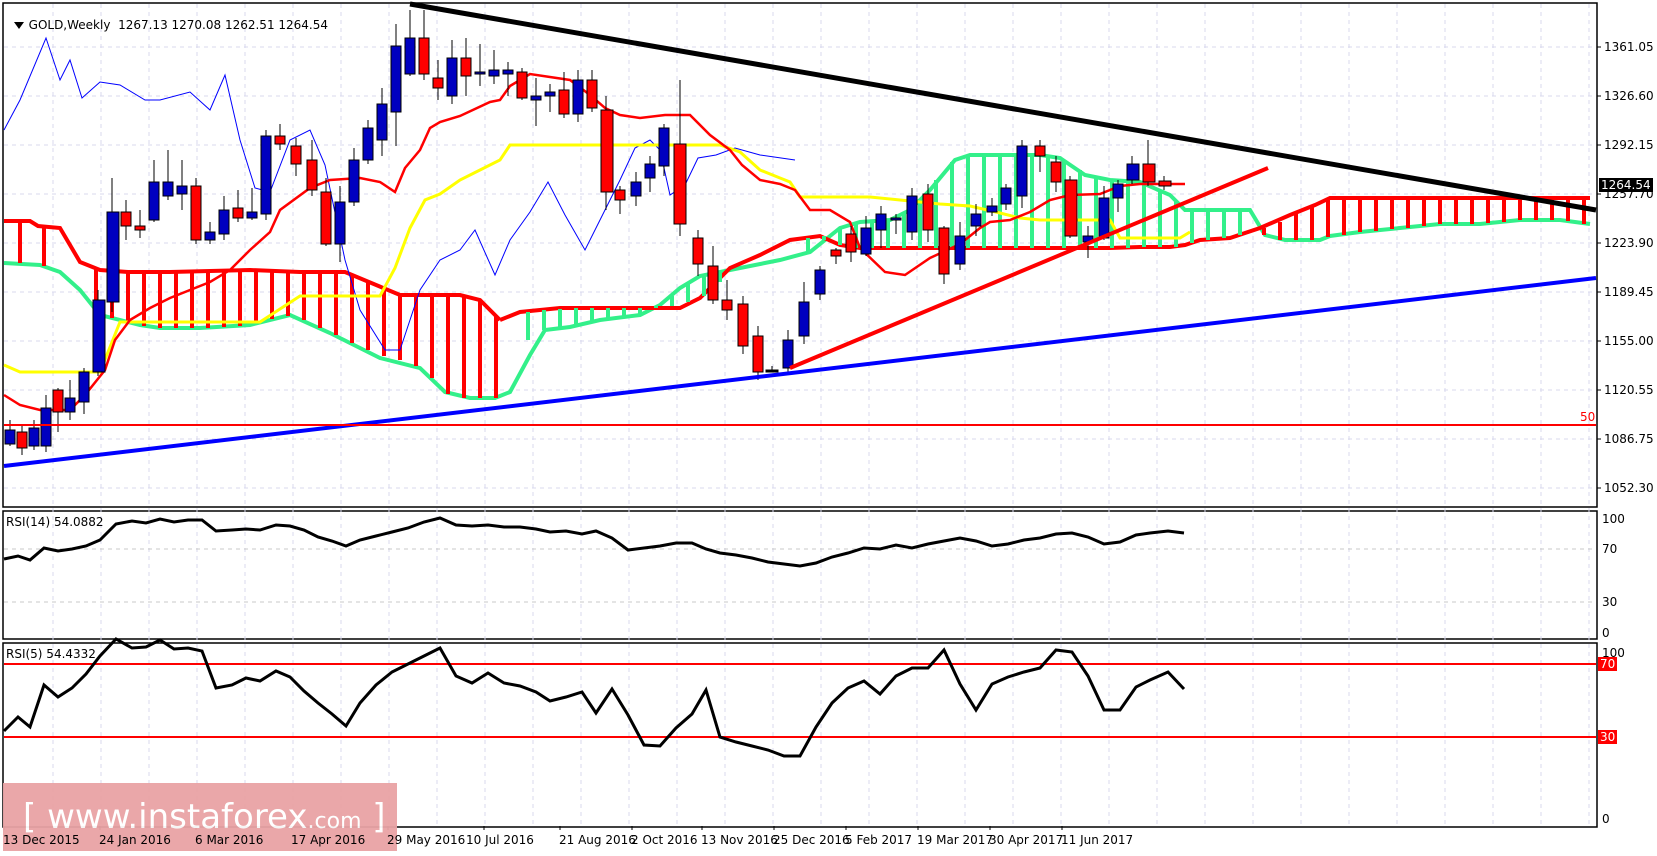  What do you see at coordinates (597, 840) in the screenshot?
I see `time-label: 21 Aug 2016` at bounding box center [597, 840].